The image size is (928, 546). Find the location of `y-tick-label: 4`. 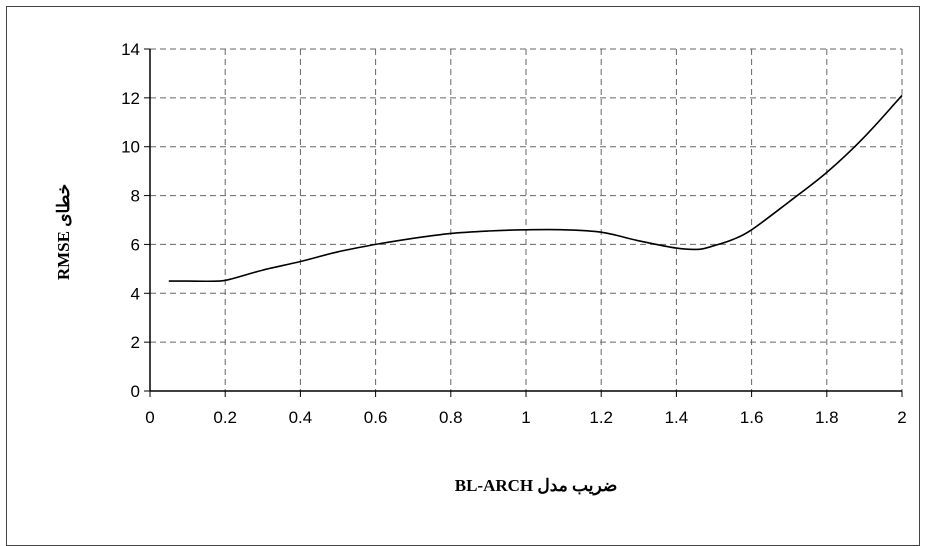

y-tick-label: 4 is located at coordinates (135, 293).